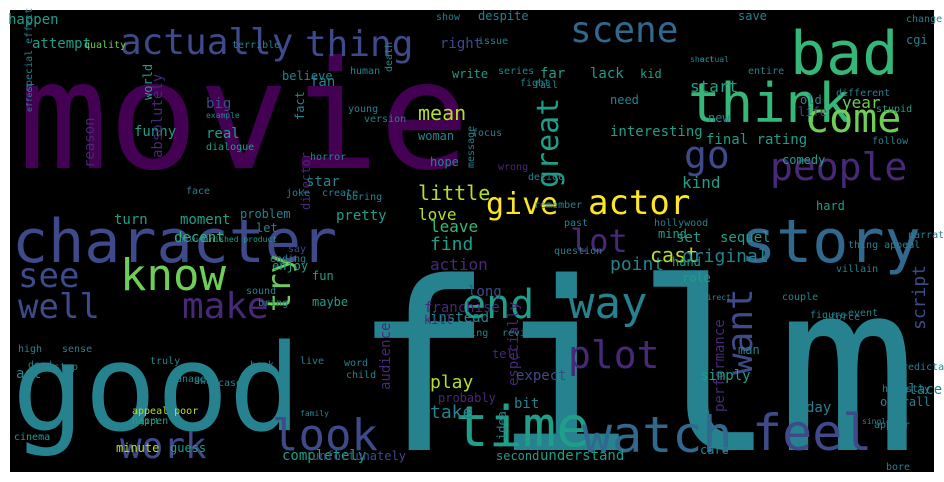 Image resolution: width=944 pixels, height=482 pixels. What do you see at coordinates (150, 421) in the screenshot?
I see `word-happen: happen` at bounding box center [150, 421].